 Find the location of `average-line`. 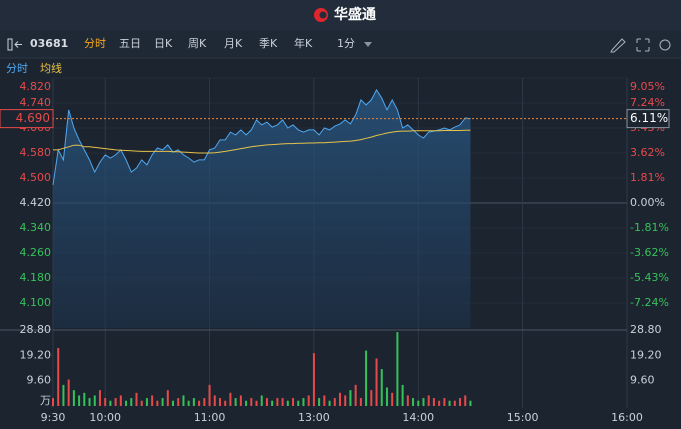

average-line is located at coordinates (262, 141).